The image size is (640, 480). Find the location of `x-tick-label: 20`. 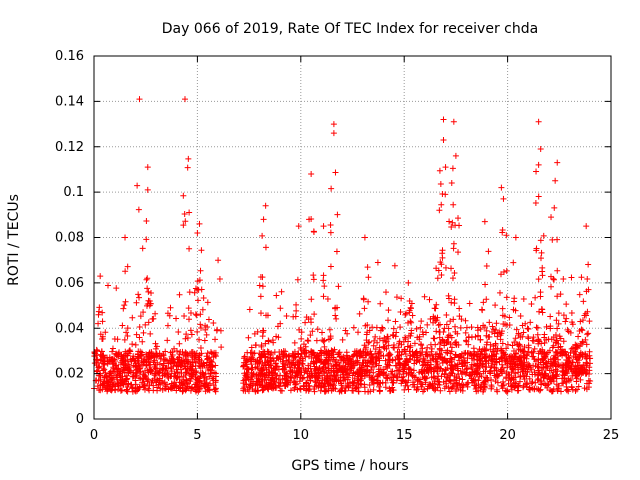

x-tick-label: 20 is located at coordinates (507, 435).